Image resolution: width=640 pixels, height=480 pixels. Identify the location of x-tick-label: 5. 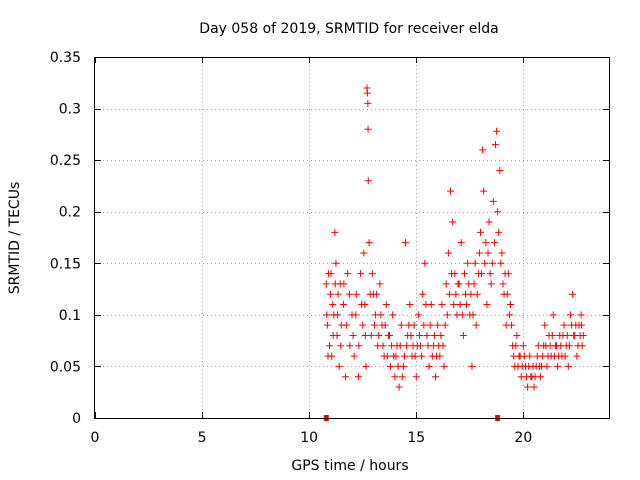
(202, 438).